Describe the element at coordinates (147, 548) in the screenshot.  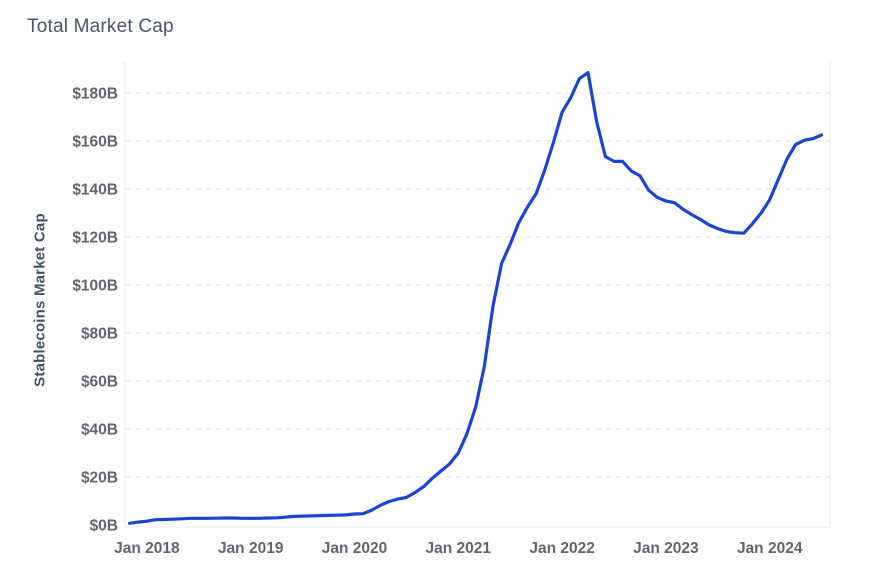
I see `x-tick-label: Jan 2018` at that location.